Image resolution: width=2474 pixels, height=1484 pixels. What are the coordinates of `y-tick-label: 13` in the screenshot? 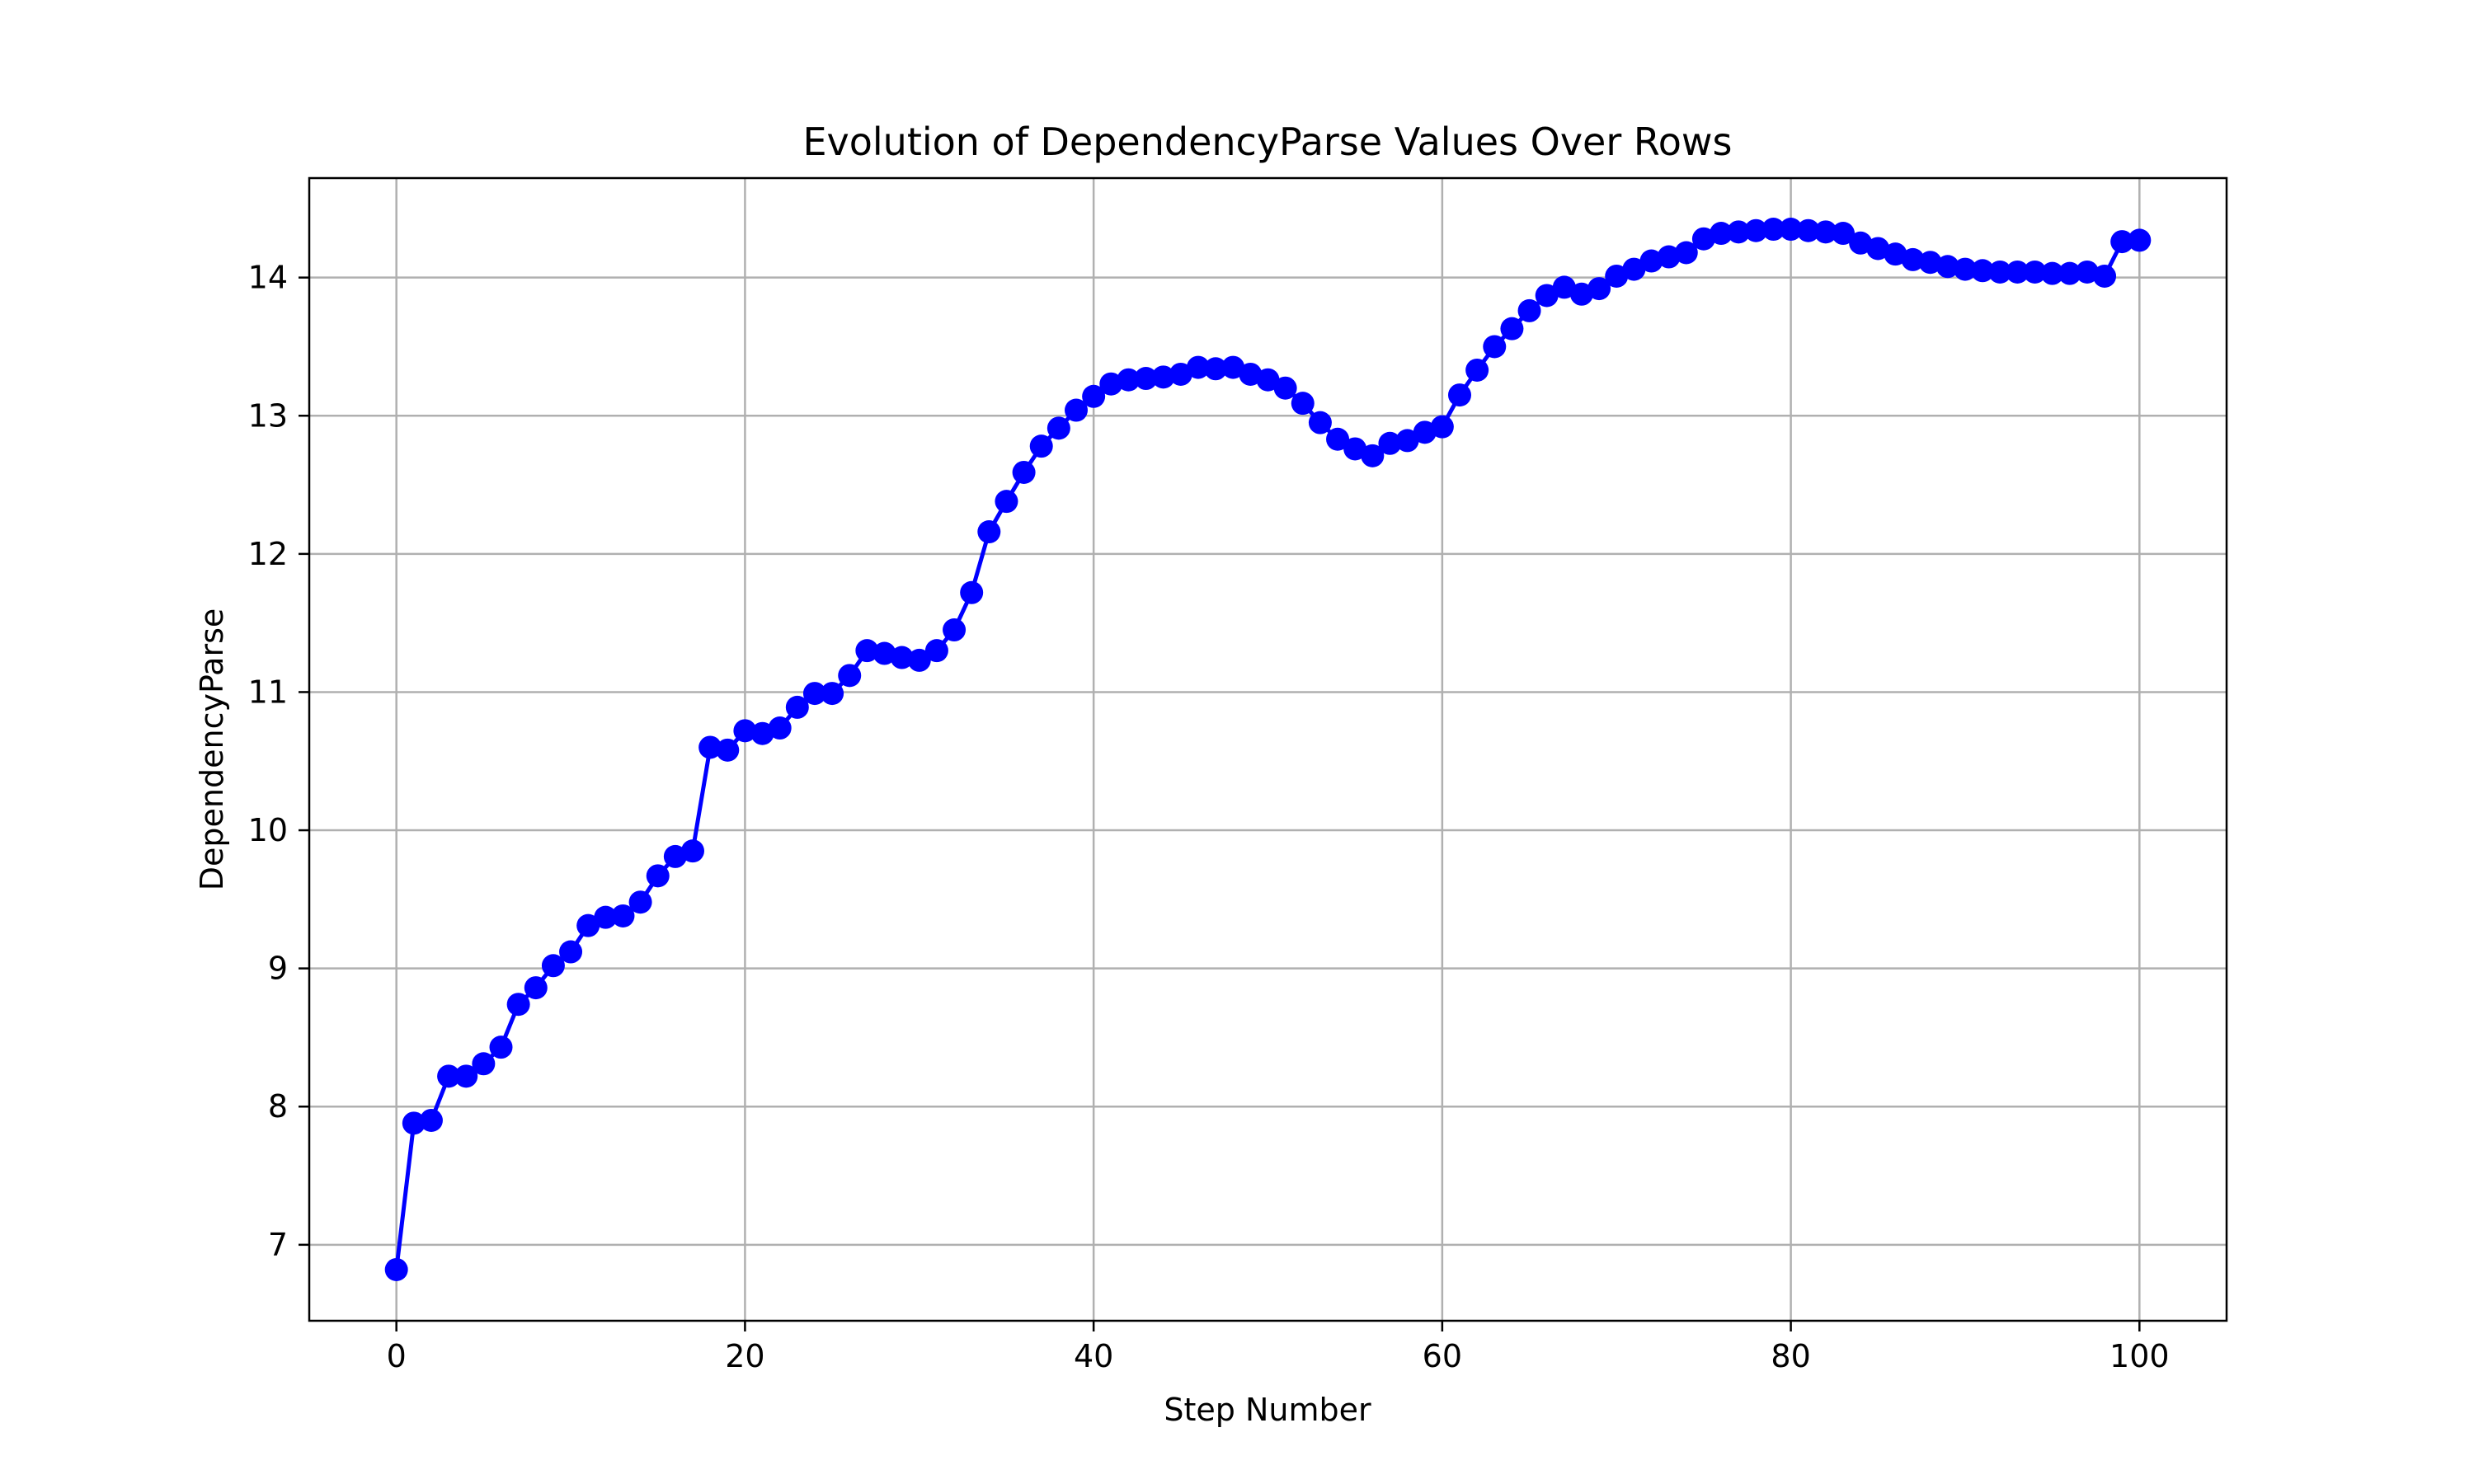 It's located at (268, 415).